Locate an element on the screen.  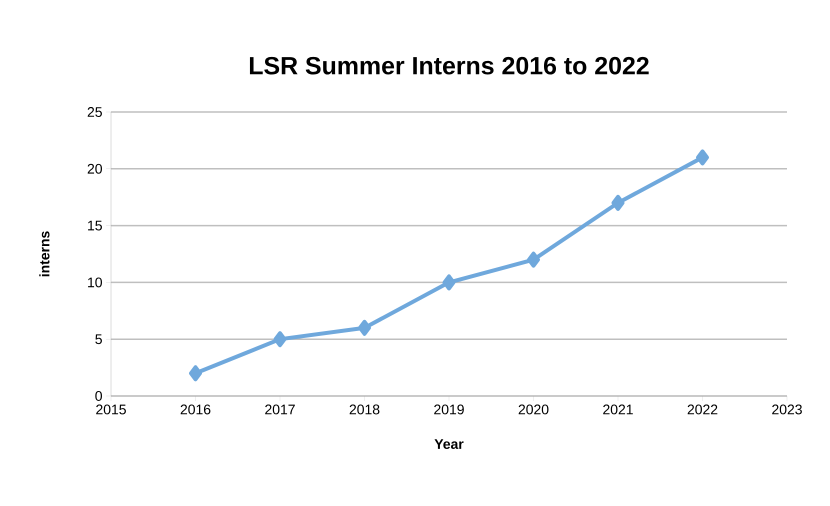
y-tick-label: 0 is located at coordinates (98, 396).